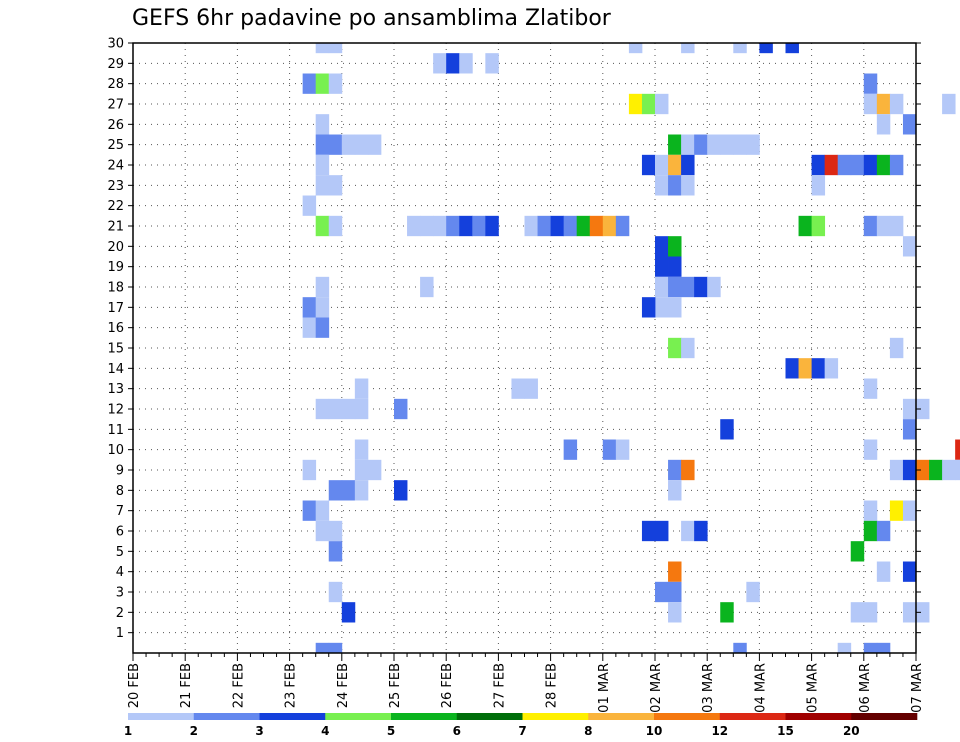 The height and width of the screenshot is (742, 960). Describe the element at coordinates (115, 227) in the screenshot. I see `y-tick-label: 21` at that location.